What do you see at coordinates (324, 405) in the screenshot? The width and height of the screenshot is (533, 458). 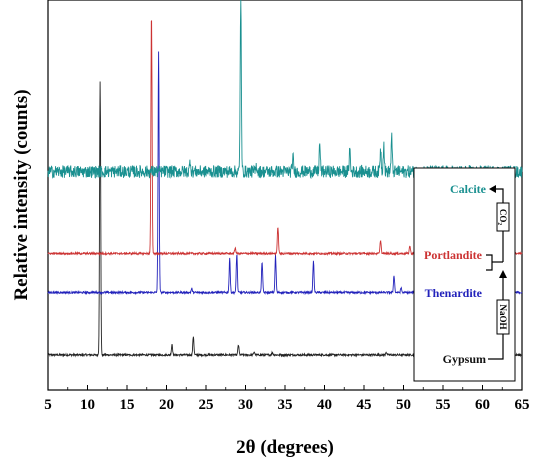 I see `x-tick-label: 40` at bounding box center [324, 405].